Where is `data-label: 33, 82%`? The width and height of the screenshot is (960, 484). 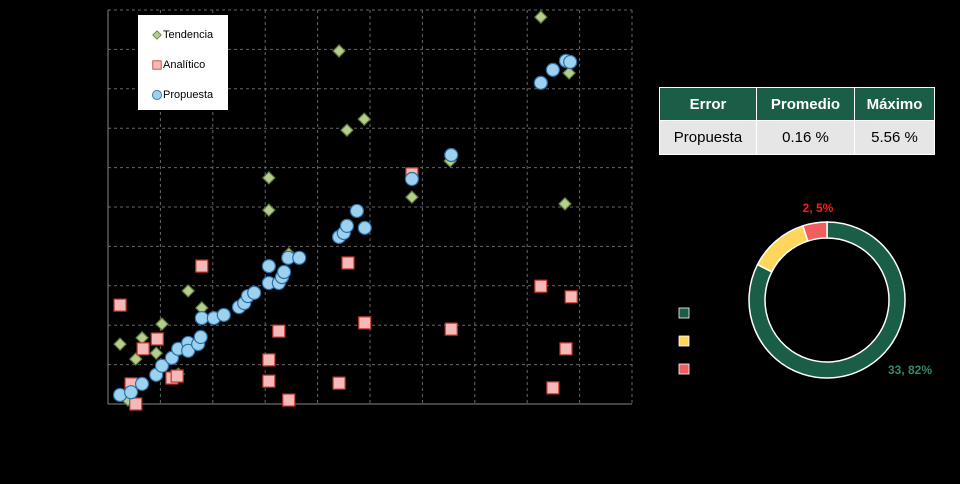 data-label: 33, 82% is located at coordinates (910, 370).